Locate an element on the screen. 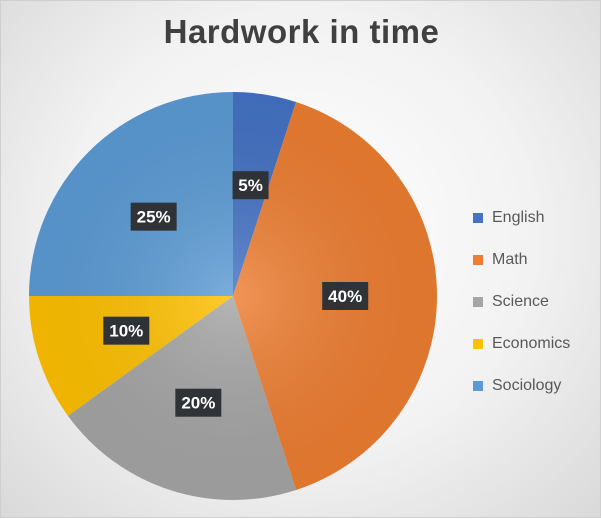 Image resolution: width=601 pixels, height=519 pixels. data-label-economics: 10% is located at coordinates (126, 330).